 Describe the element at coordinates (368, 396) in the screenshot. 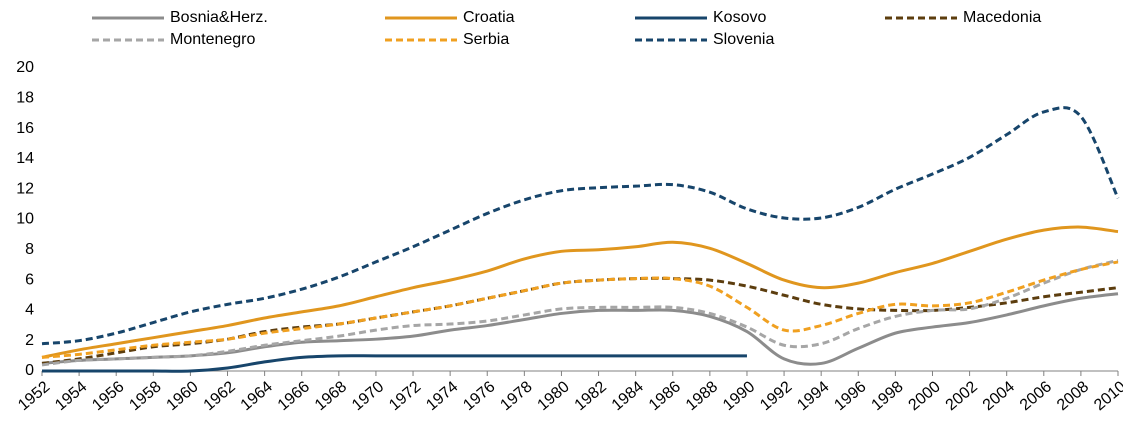

I see `x-tick-label: 1970` at that location.